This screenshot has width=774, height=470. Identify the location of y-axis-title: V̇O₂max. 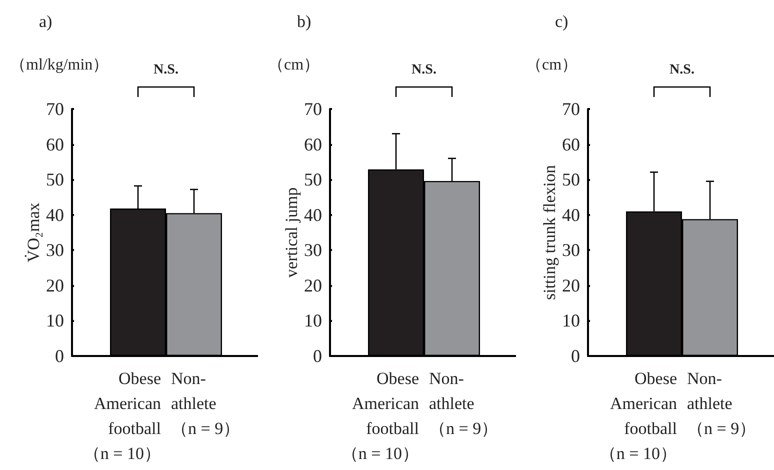
(33, 232).